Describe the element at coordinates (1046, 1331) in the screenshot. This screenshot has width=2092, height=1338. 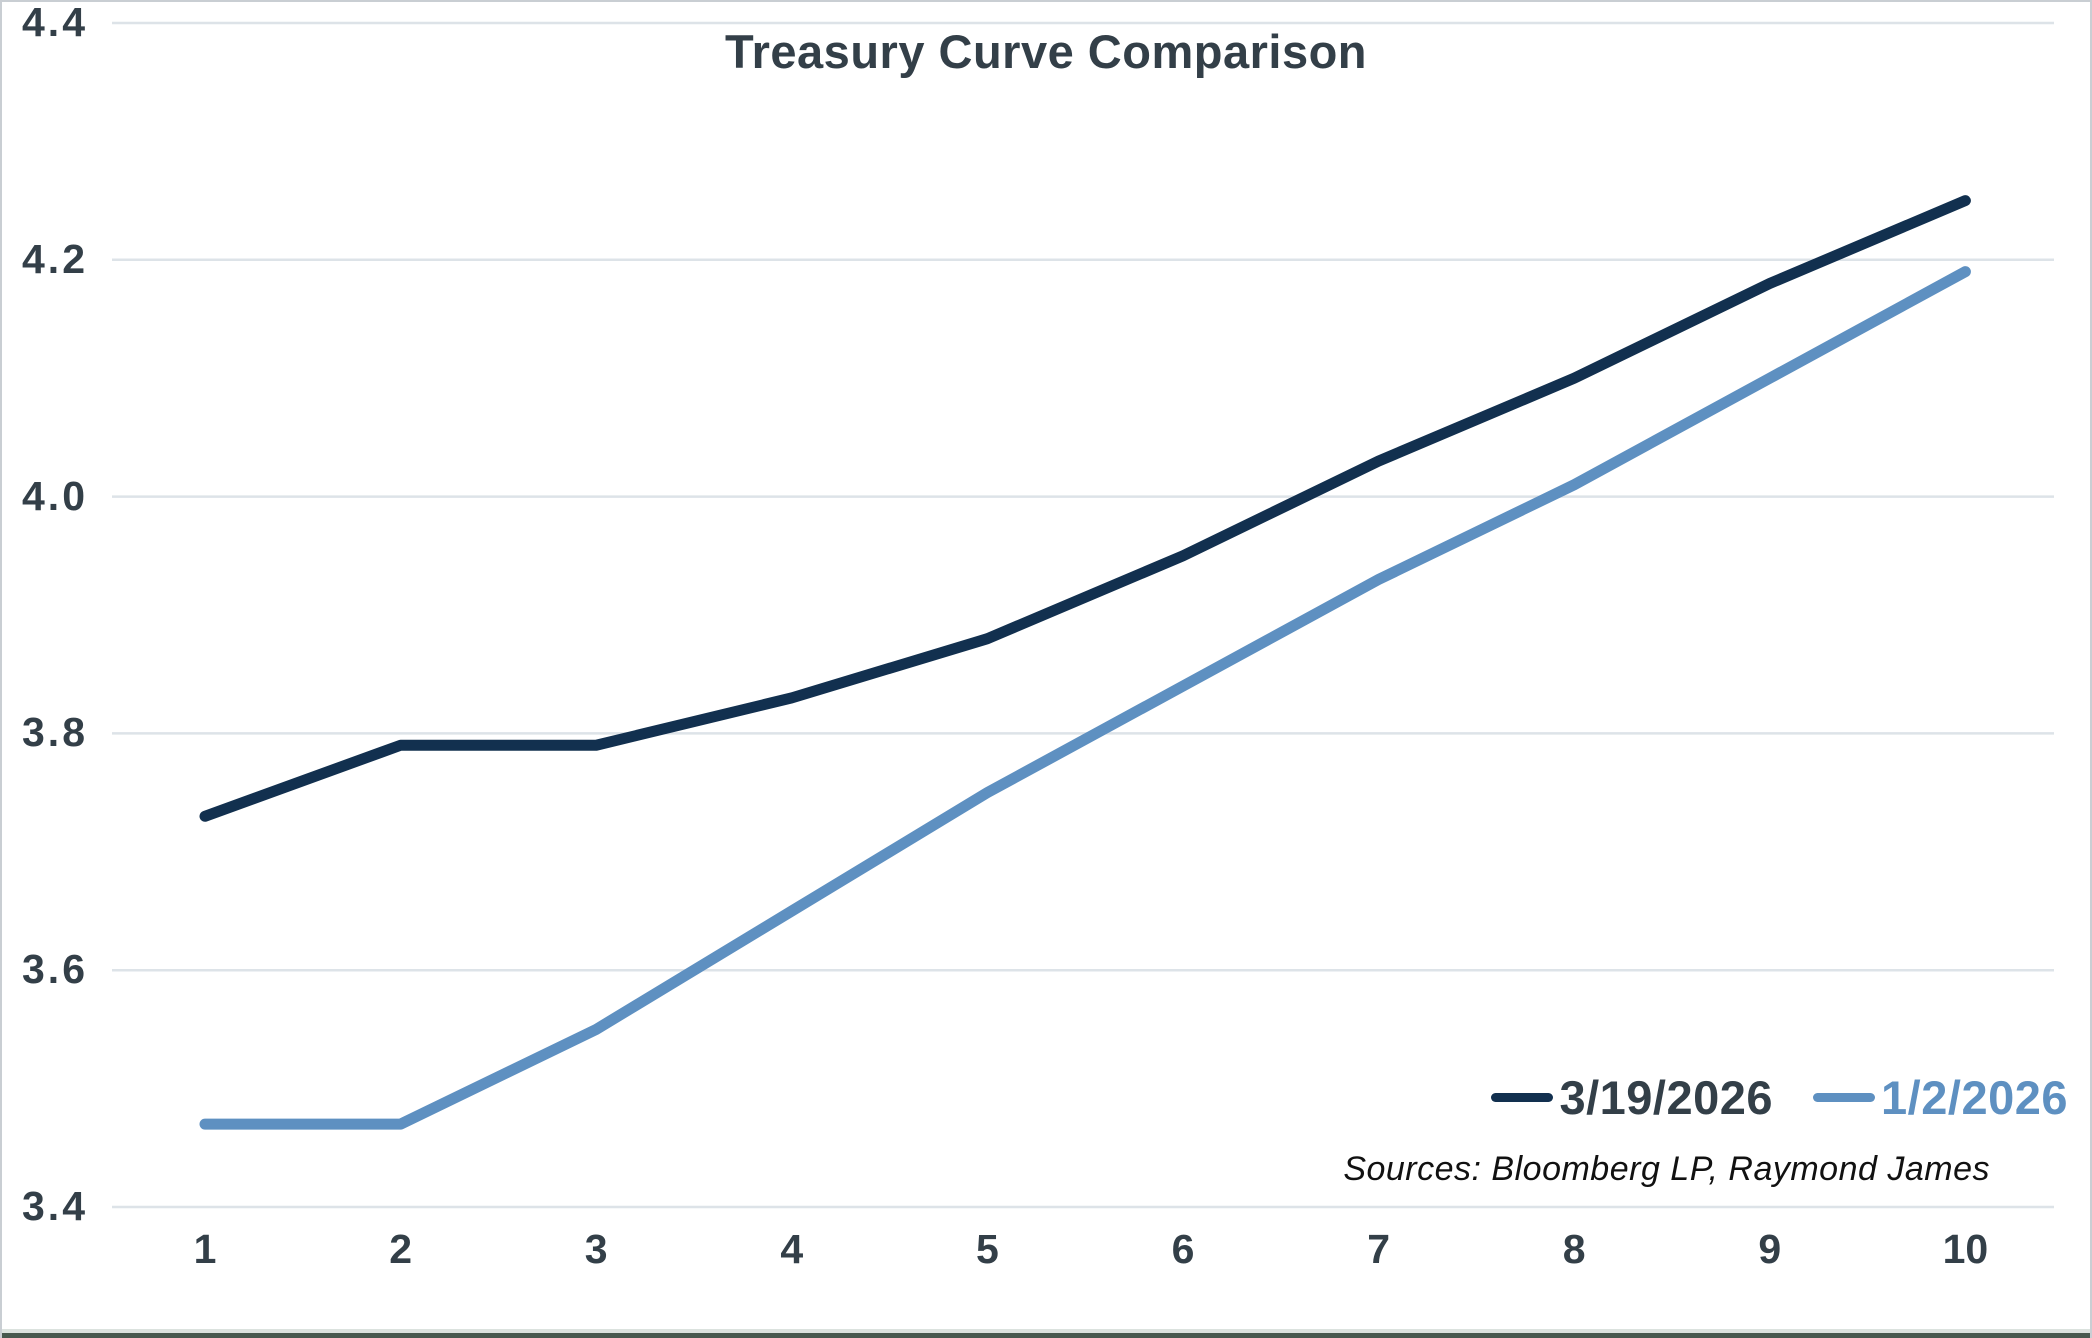
I see `bottom-border-light` at that location.